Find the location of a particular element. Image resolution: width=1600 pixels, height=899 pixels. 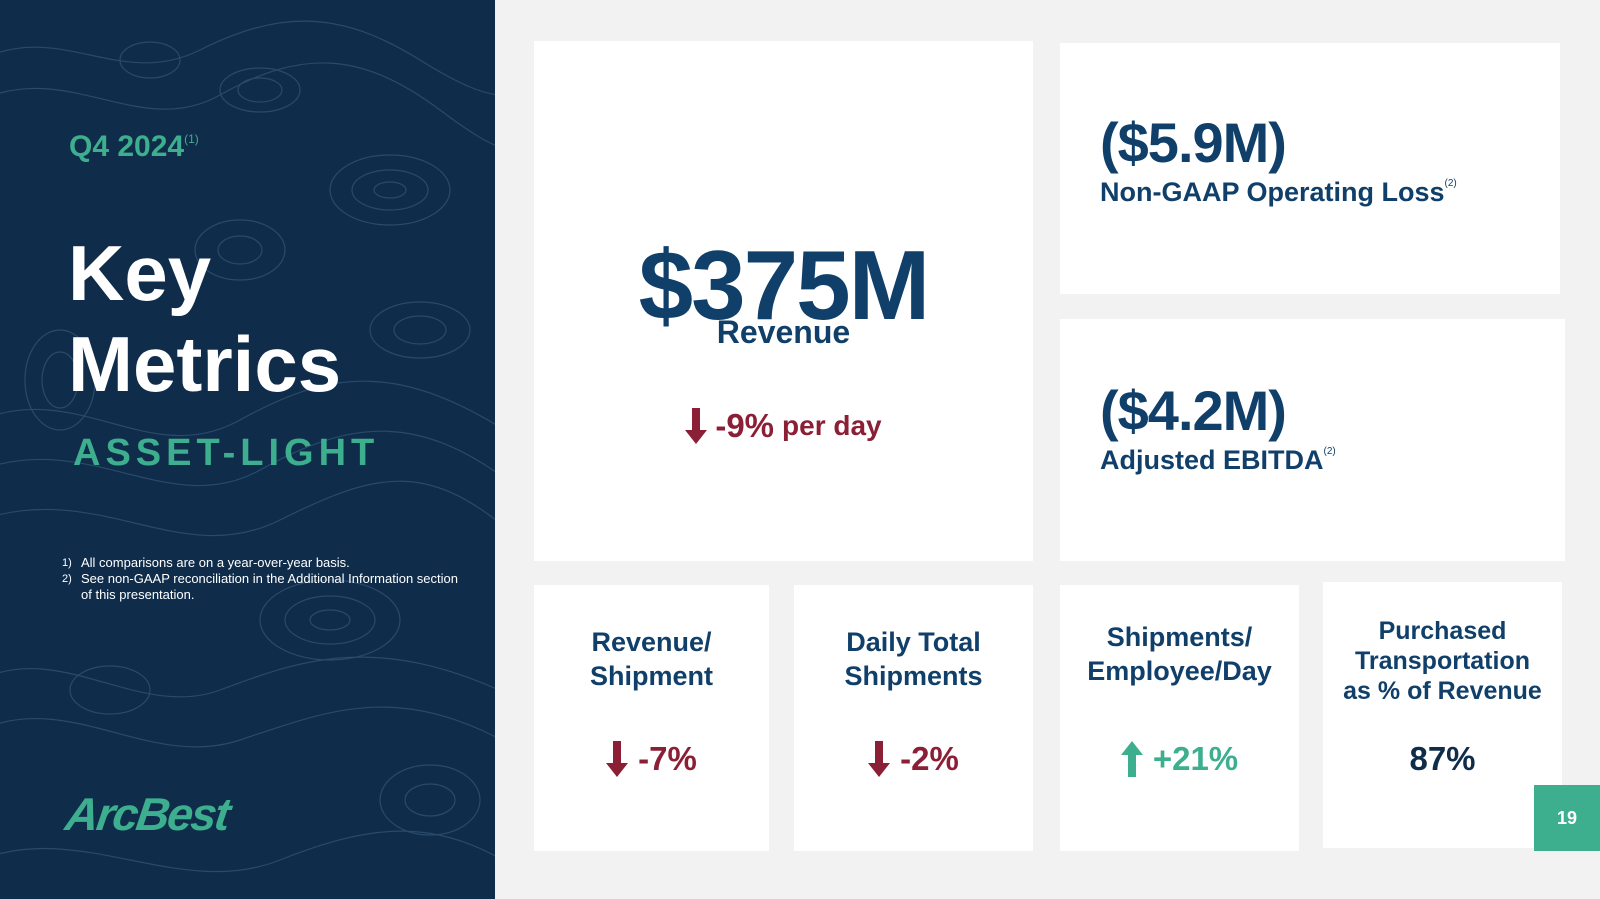

period-label: Q4 2024(1) is located at coordinates (134, 146).